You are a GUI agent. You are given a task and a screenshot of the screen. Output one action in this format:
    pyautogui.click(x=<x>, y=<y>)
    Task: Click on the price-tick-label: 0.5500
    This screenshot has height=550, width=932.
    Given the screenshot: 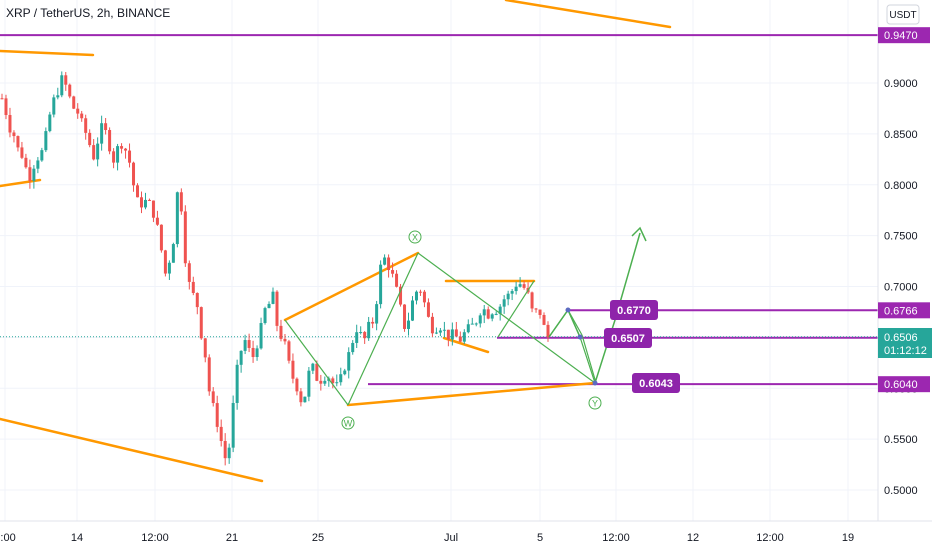 What is the action you would take?
    pyautogui.click(x=901, y=440)
    